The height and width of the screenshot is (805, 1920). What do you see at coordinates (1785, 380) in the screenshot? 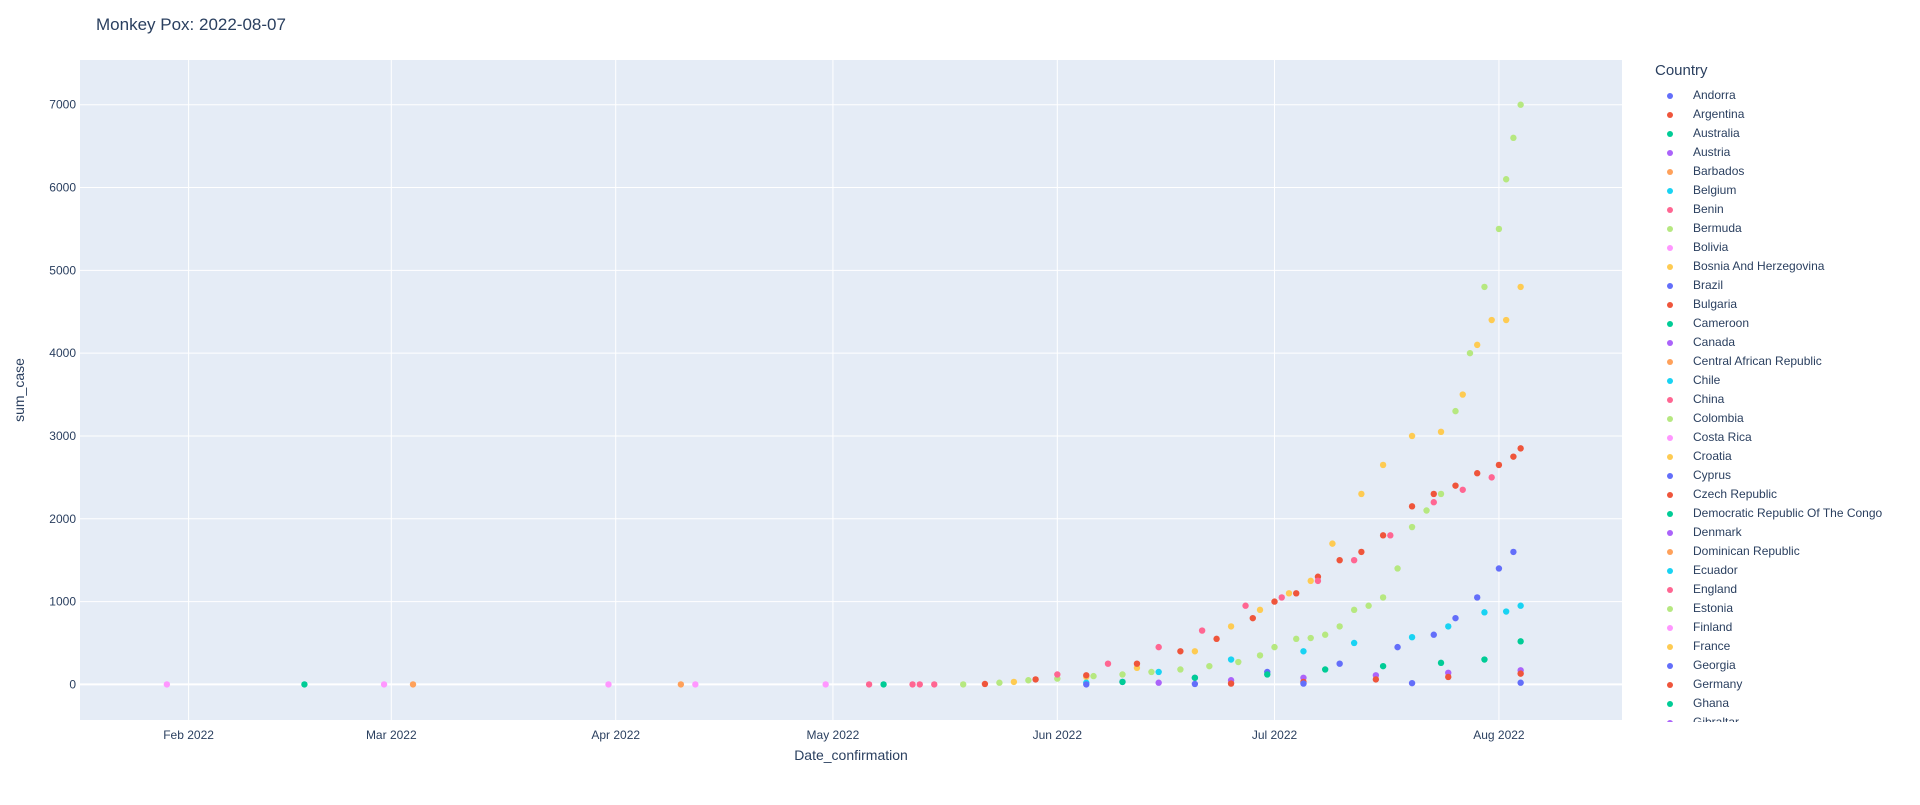
I see `legend-item: Chile` at bounding box center [1785, 380].